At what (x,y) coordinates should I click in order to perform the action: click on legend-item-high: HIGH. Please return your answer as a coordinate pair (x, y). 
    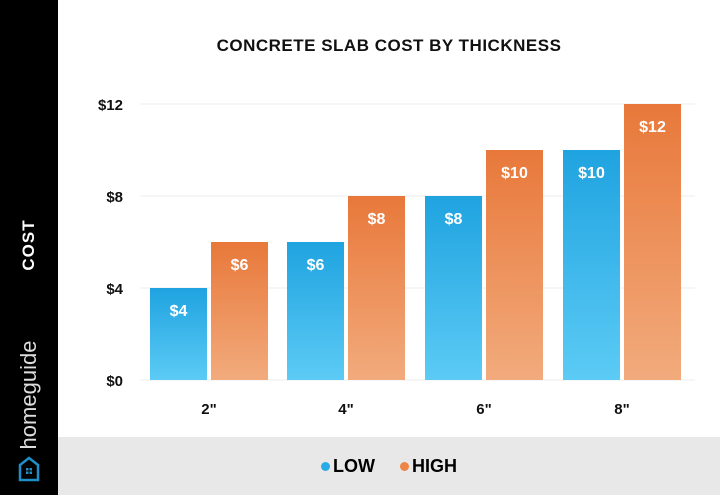
    Looking at the image, I should click on (428, 466).